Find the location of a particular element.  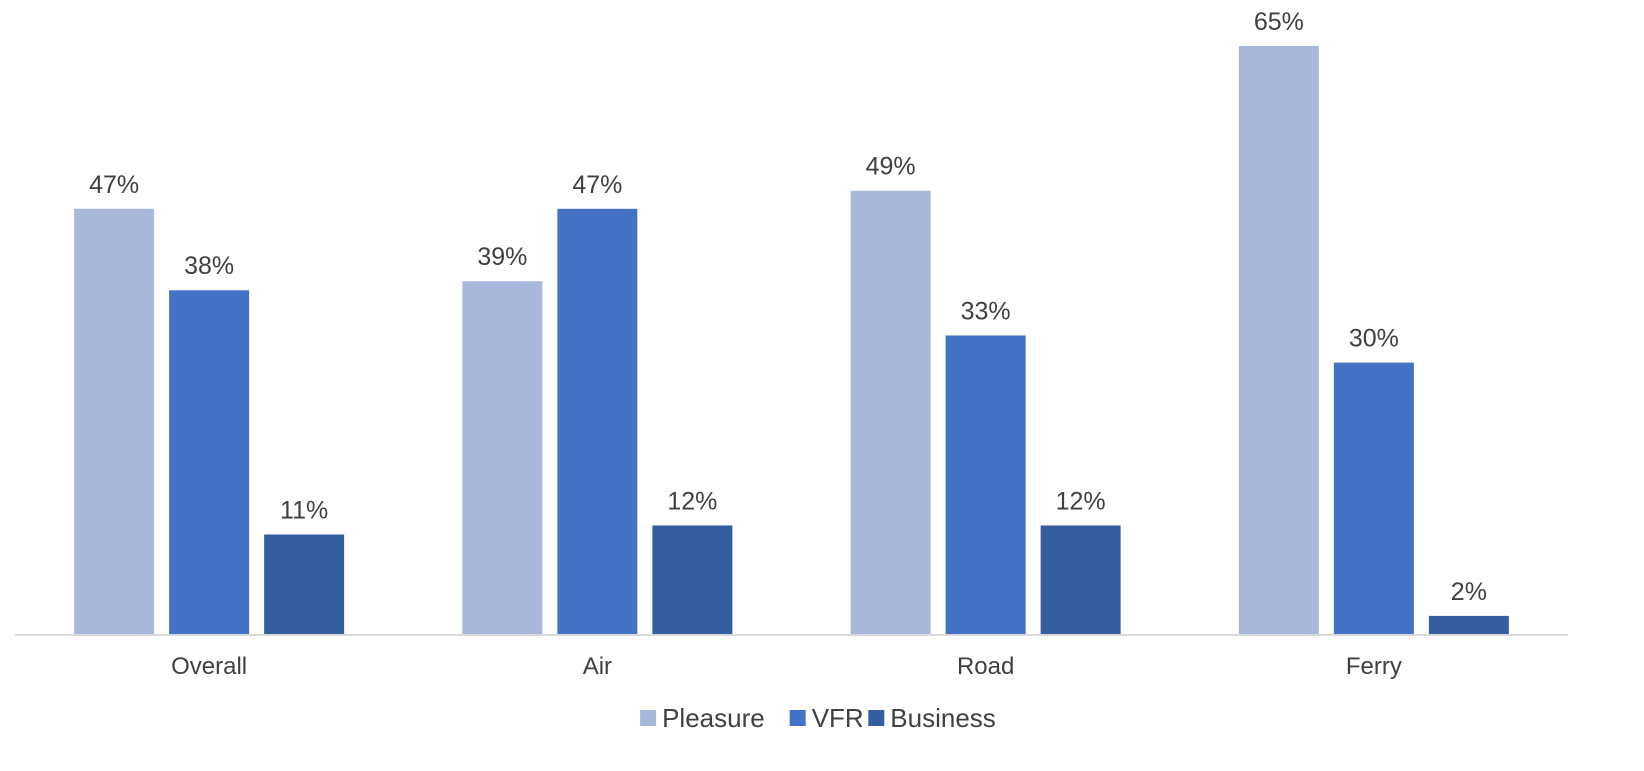

bar-overall-pleasure is located at coordinates (114, 421).